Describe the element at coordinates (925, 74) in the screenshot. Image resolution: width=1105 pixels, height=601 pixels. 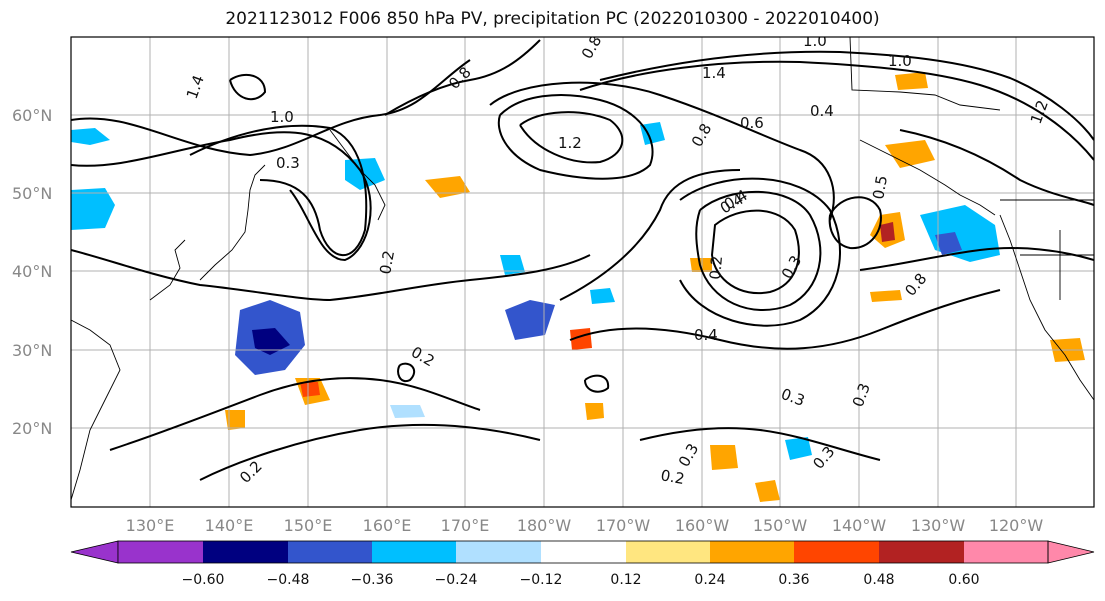
I see `coastline-alaska-north` at that location.